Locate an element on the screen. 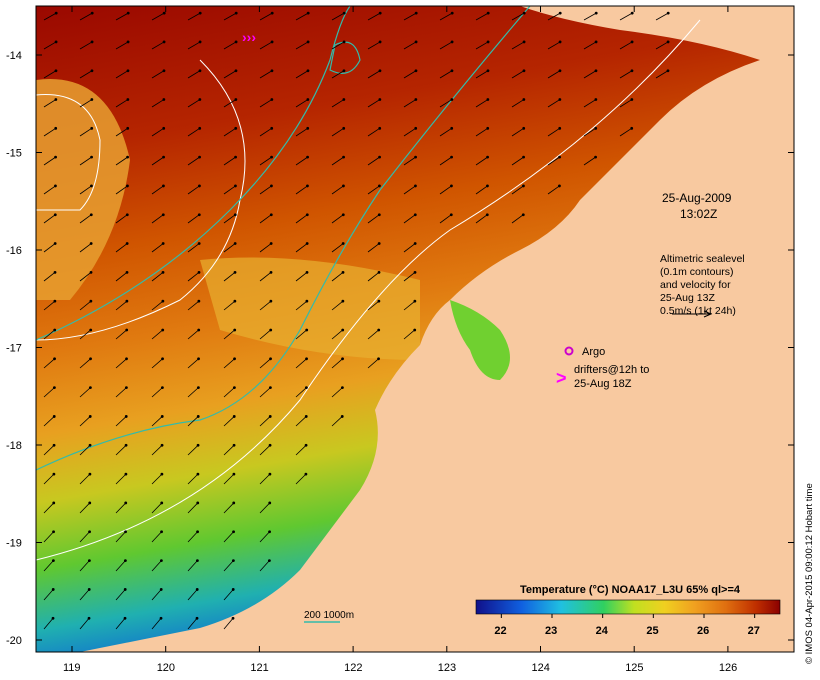 This screenshot has height=680, width=820. altimetry-line: 25-Aug 13Z is located at coordinates (687, 298).